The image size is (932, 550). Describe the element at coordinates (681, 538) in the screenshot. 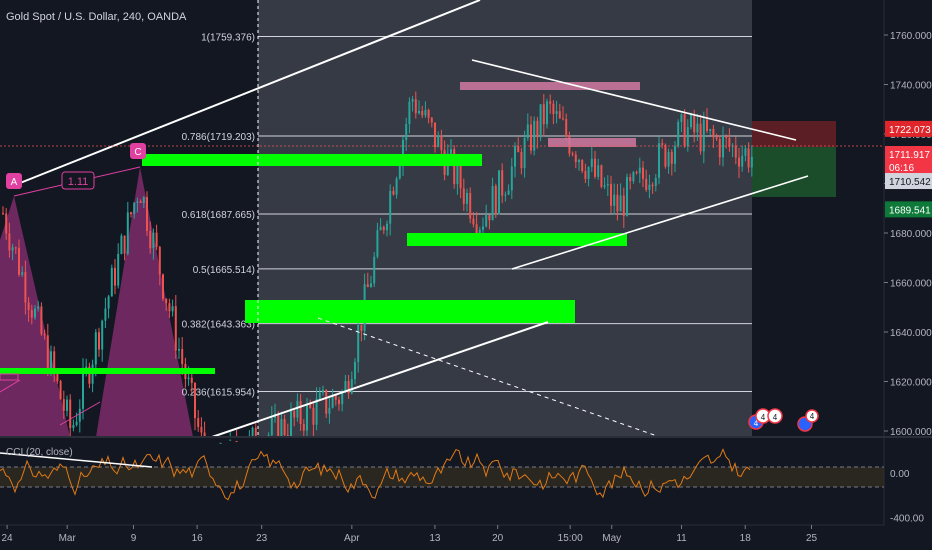

I see `time-tick-label: 11` at that location.